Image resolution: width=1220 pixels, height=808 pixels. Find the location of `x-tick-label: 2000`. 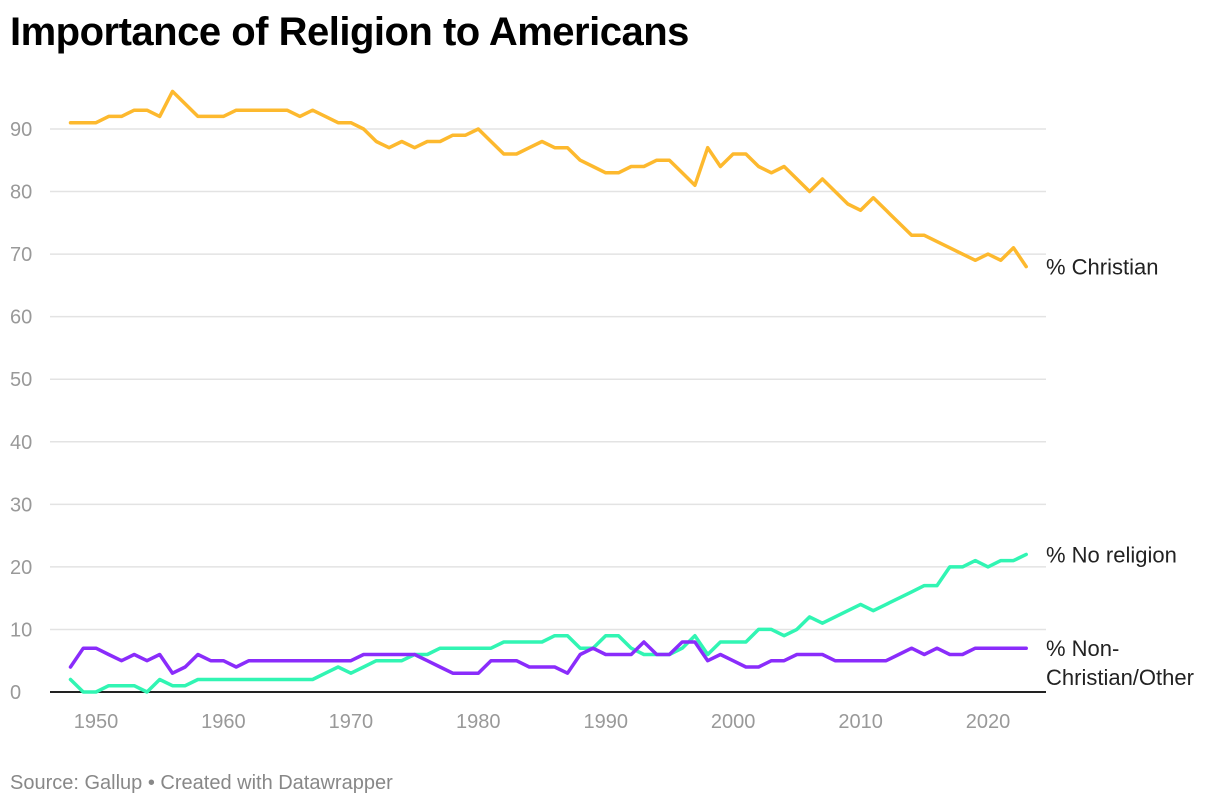

x-tick-label: 2000 is located at coordinates (733, 722).